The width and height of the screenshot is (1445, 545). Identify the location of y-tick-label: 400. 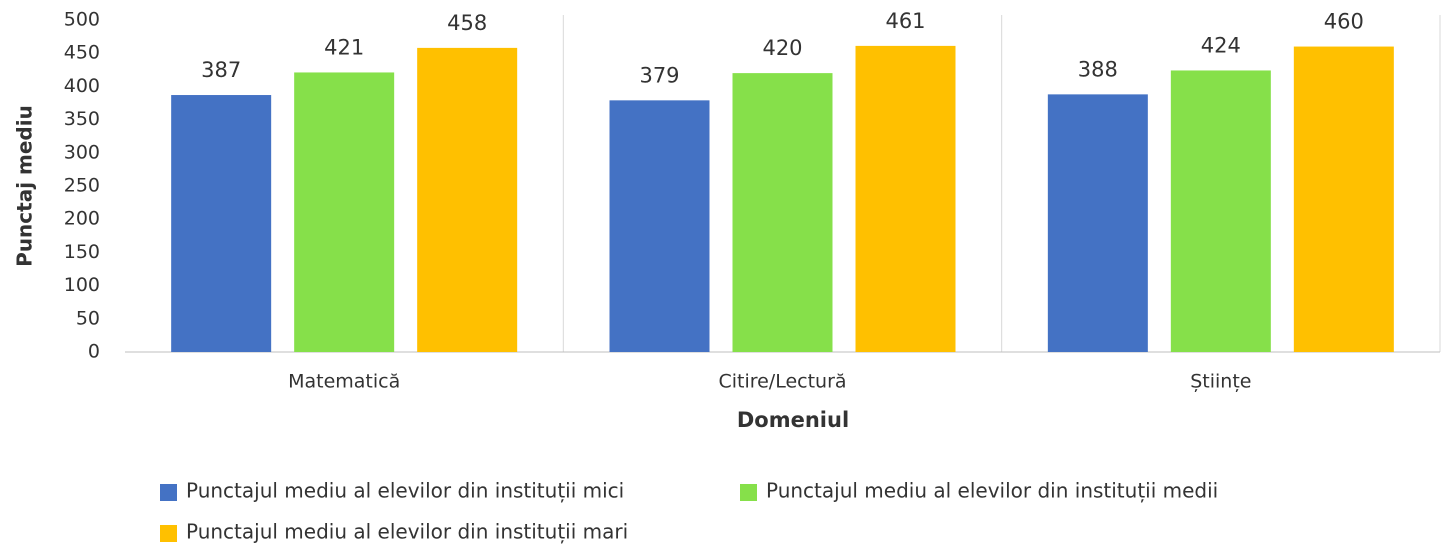
(82, 86).